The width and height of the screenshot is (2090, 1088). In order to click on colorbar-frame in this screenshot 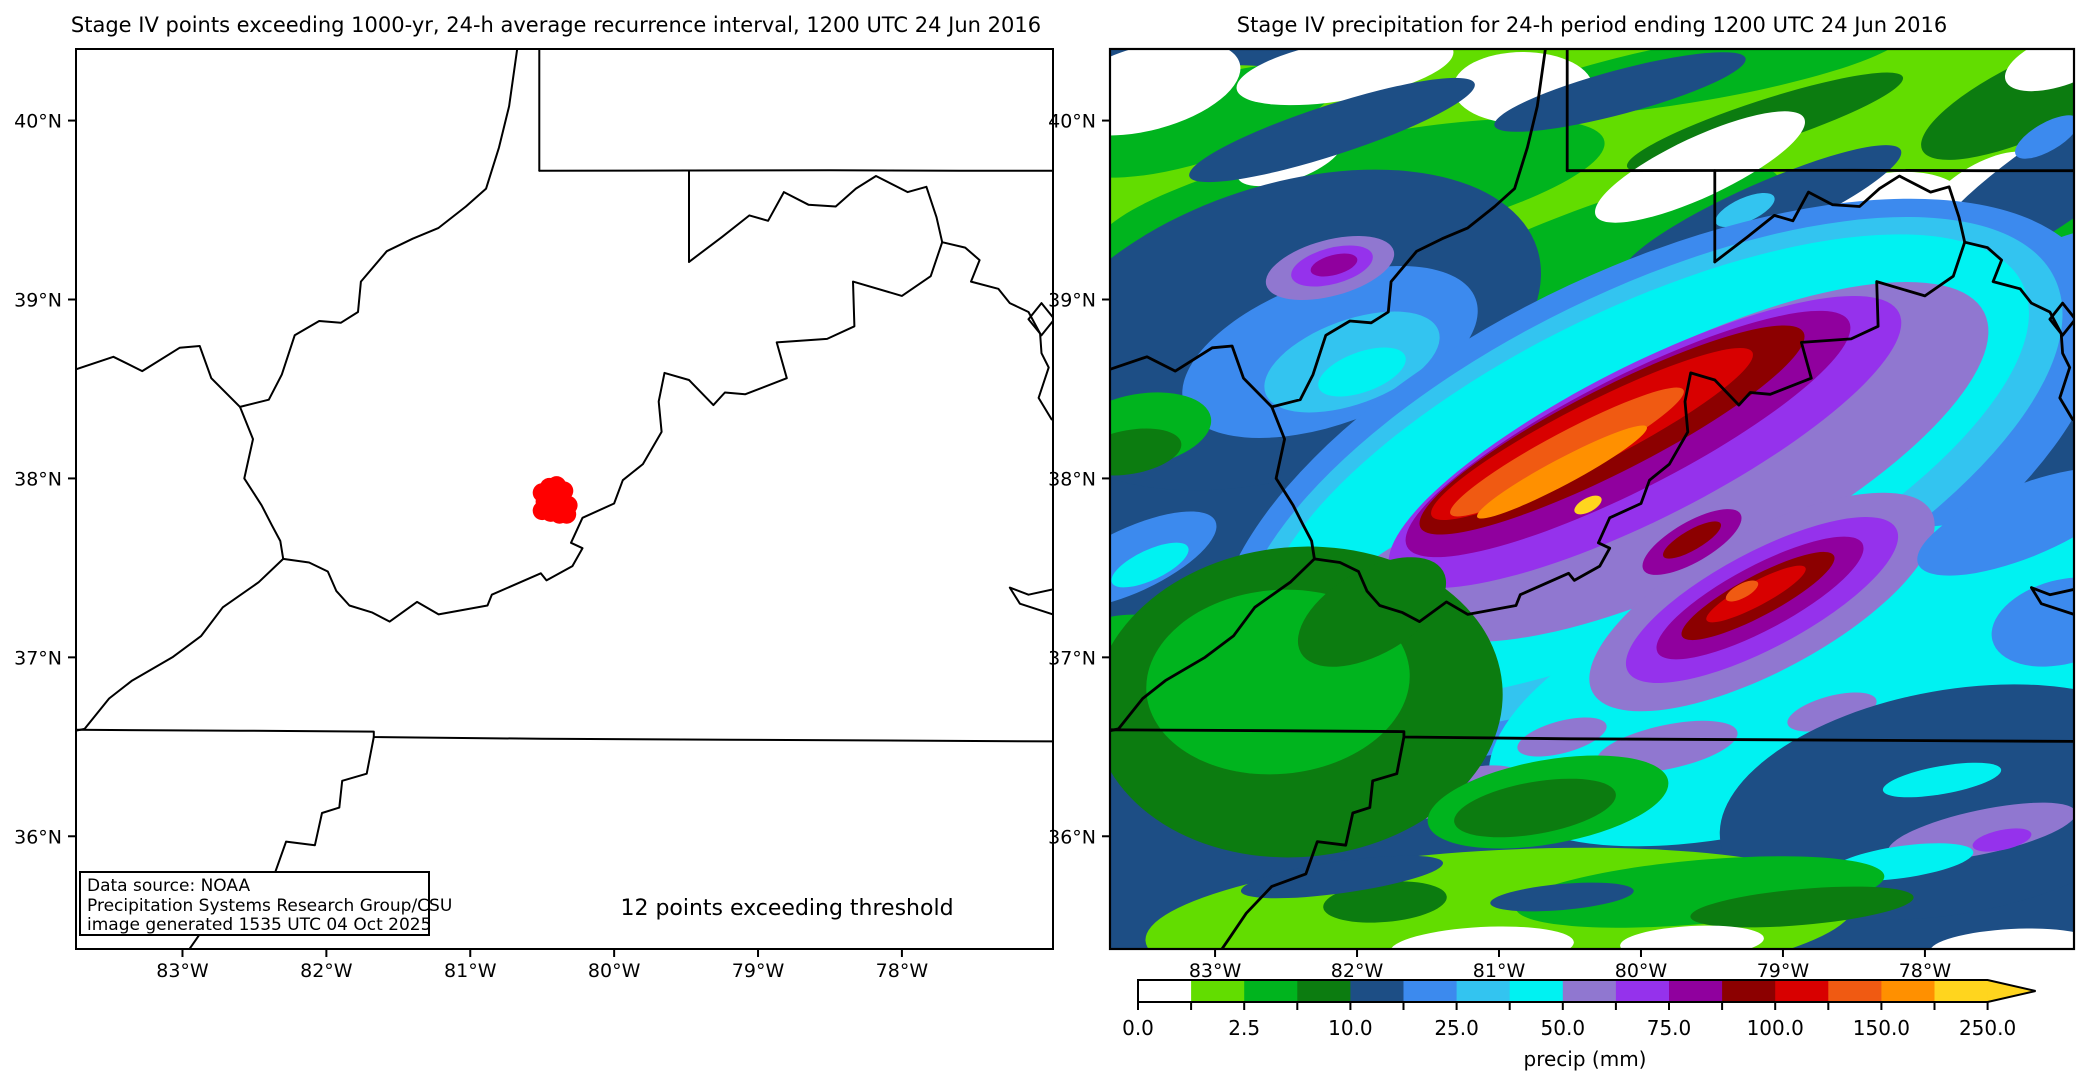, I will do `click(1586, 991)`.